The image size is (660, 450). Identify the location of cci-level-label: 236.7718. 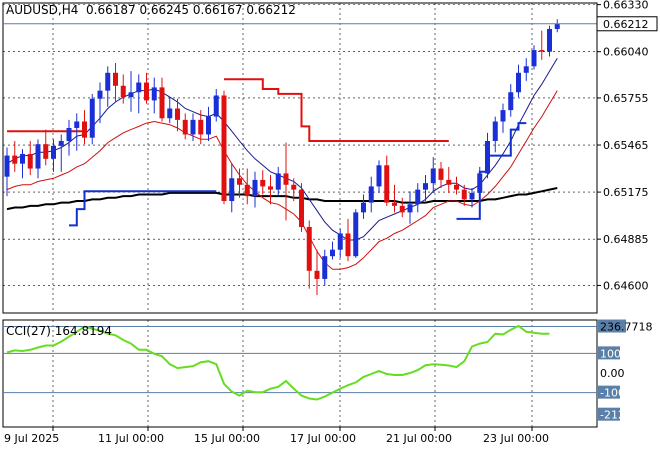
(626, 327).